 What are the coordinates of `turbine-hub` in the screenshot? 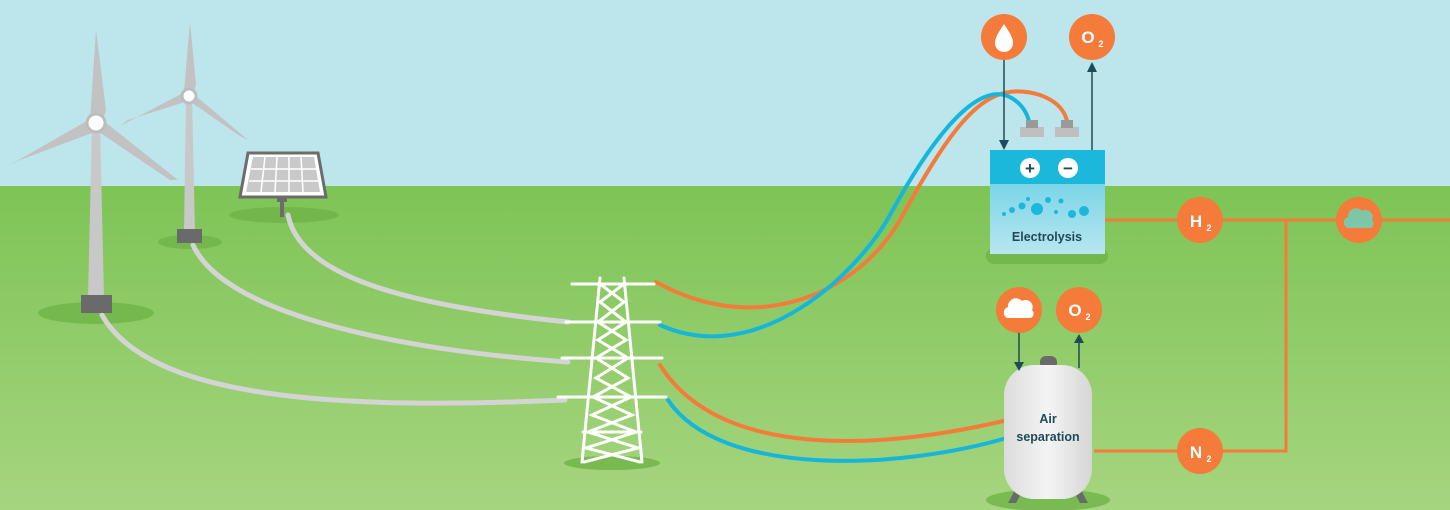 It's located at (96, 123).